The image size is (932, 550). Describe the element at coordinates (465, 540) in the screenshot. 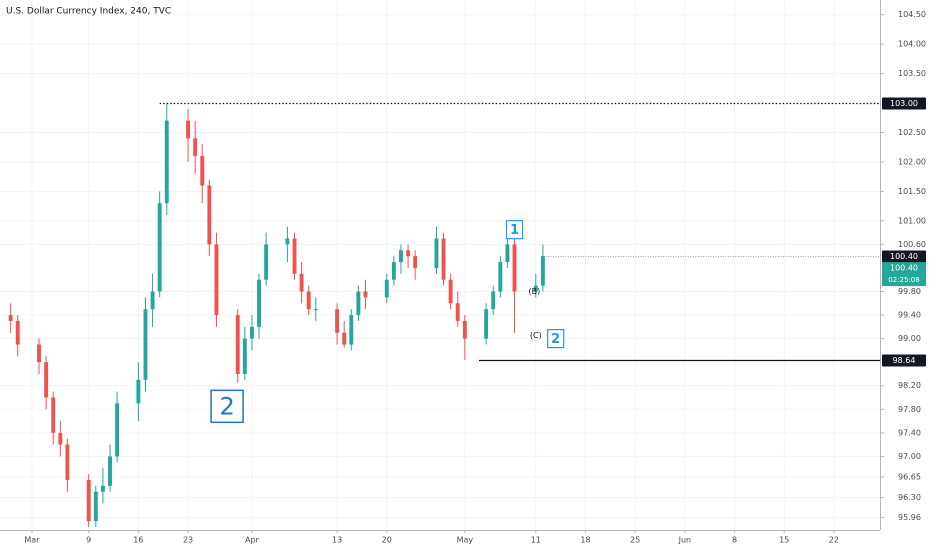

I see `x-tick-label: May` at that location.